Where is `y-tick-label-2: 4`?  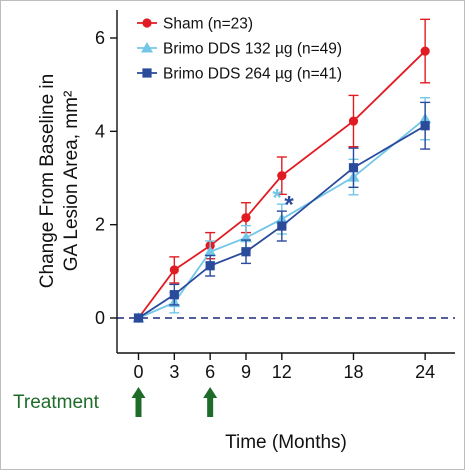
y-tick-label-2: 4 is located at coordinates (100, 131).